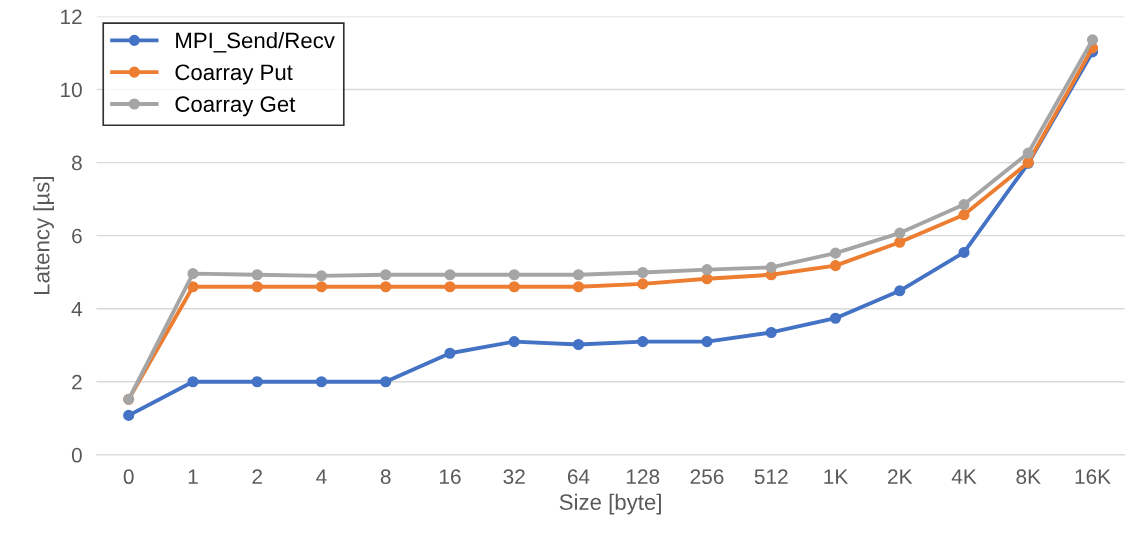 The image size is (1136, 548). Describe the element at coordinates (321, 476) in the screenshot. I see `x-tick-label: 4` at that location.